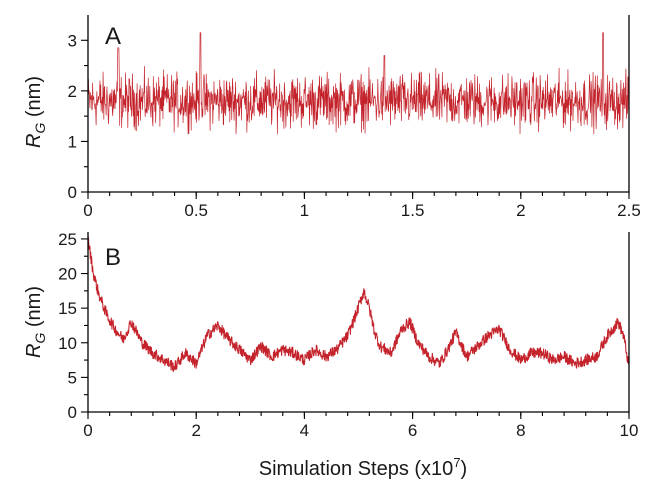  Describe the element at coordinates (356, 469) in the screenshot. I see `x-axis-label-main: Simulation Steps (x10` at that location.